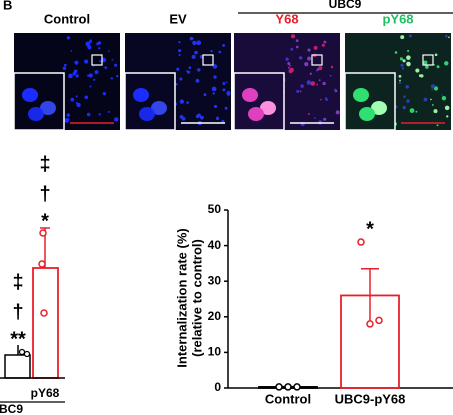  I want to click on x-tick-label: UBC9-pY68, so click(370, 398).